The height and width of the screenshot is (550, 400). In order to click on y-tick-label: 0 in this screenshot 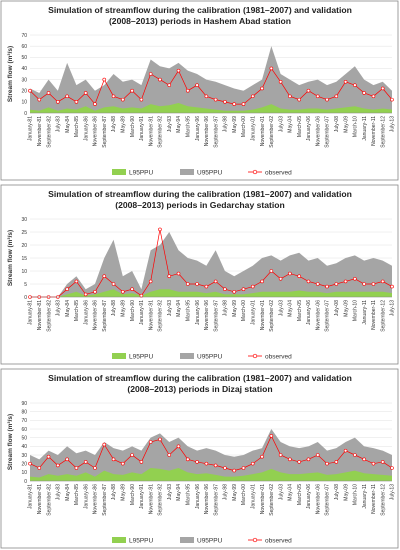, I will do `click(25, 482)`.